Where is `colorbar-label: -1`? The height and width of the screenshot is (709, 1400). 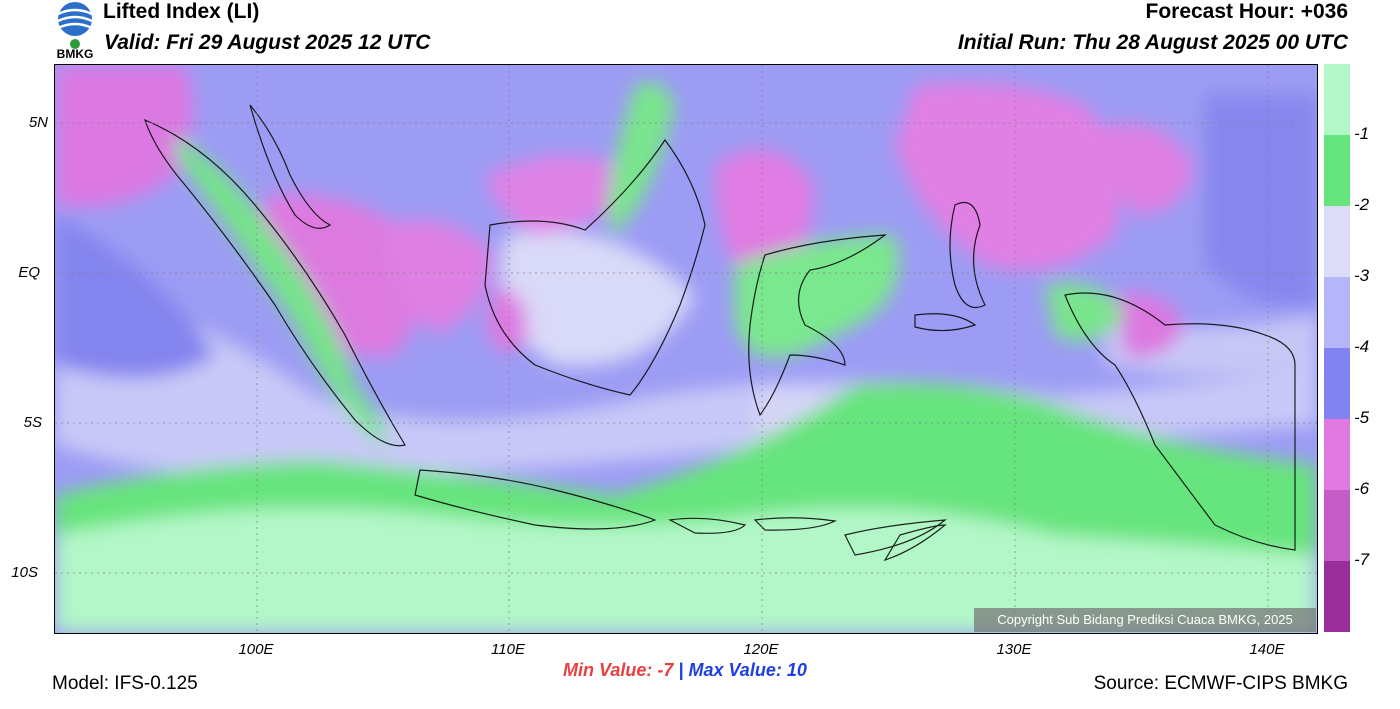
colorbar-label: -1 is located at coordinates (1362, 133).